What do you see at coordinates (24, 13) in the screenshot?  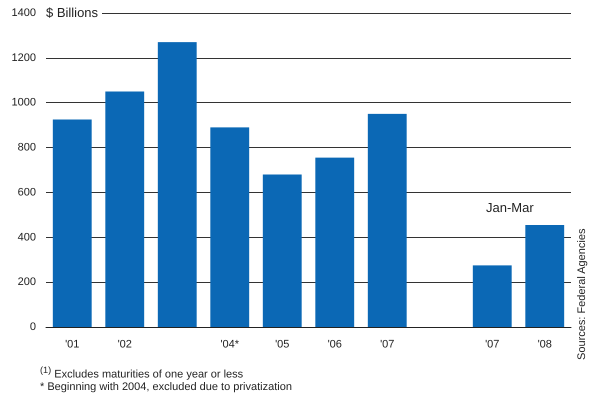 I see `y-tick-label: 1400` at bounding box center [24, 13].